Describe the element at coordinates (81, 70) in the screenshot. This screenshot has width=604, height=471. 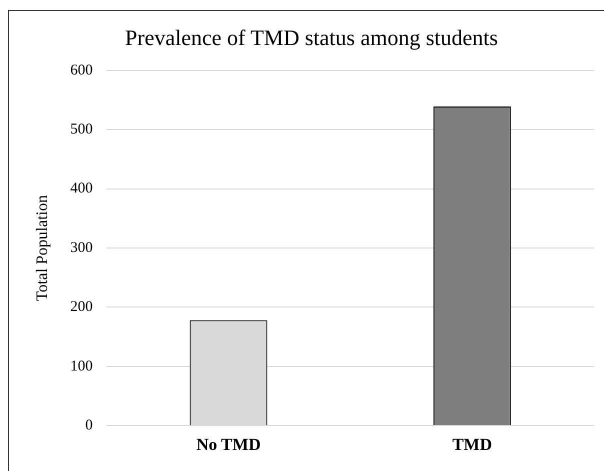
I see `y-tick-label: 600` at that location.